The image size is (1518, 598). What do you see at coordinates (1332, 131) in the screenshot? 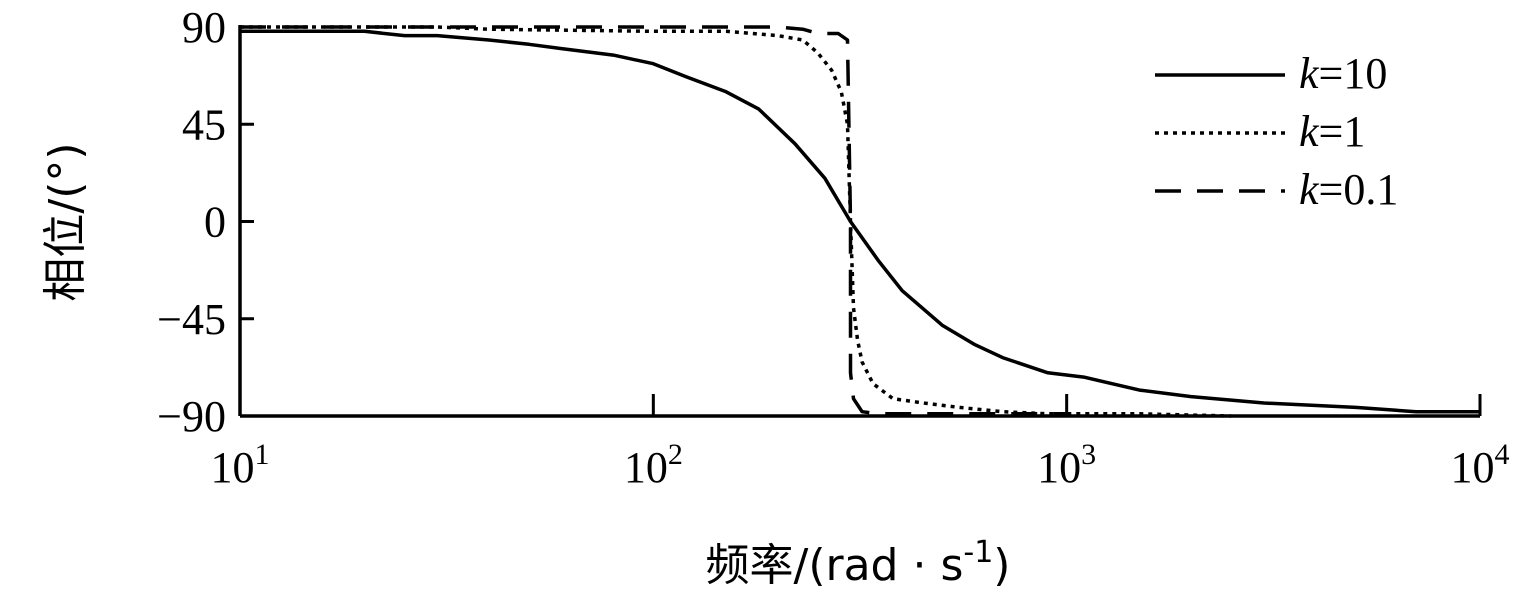
I see `legend-label: k=1` at bounding box center [1332, 131].